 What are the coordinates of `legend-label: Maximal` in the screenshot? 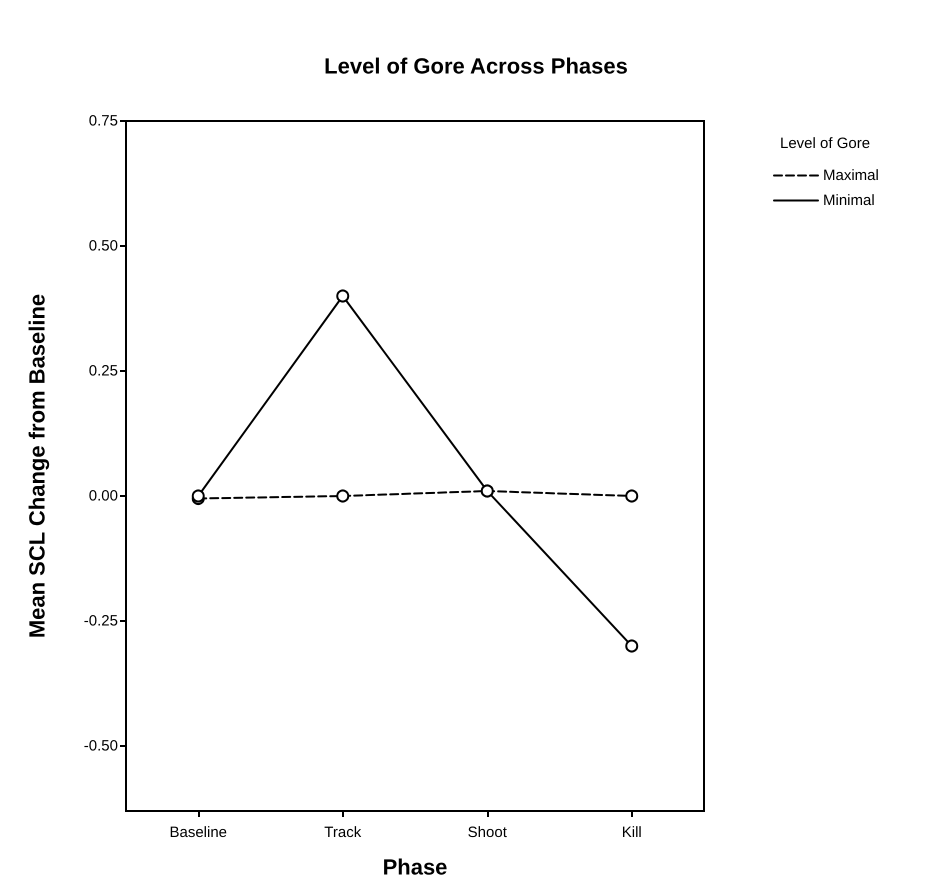 It's located at (851, 175).